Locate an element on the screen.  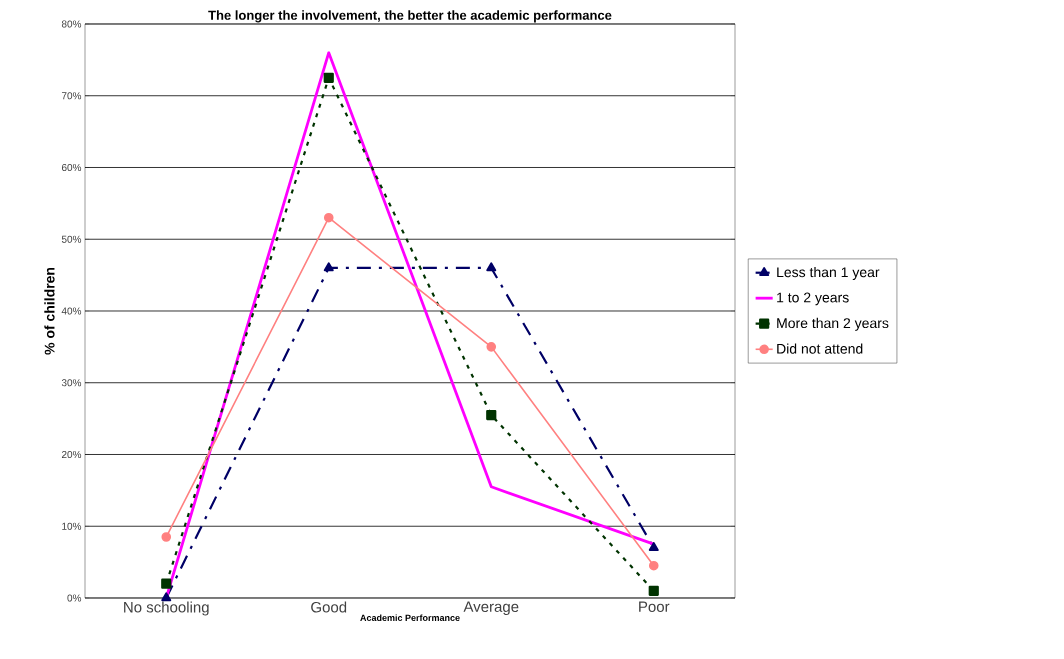
y-tick-label: 80% is located at coordinates (71, 24).